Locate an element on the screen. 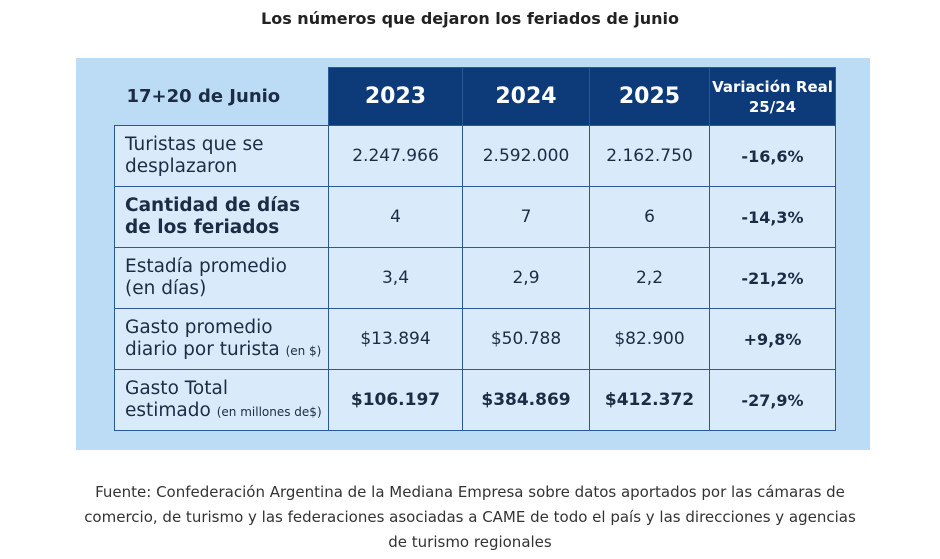  variation-cell: +9,8% is located at coordinates (772, 339).